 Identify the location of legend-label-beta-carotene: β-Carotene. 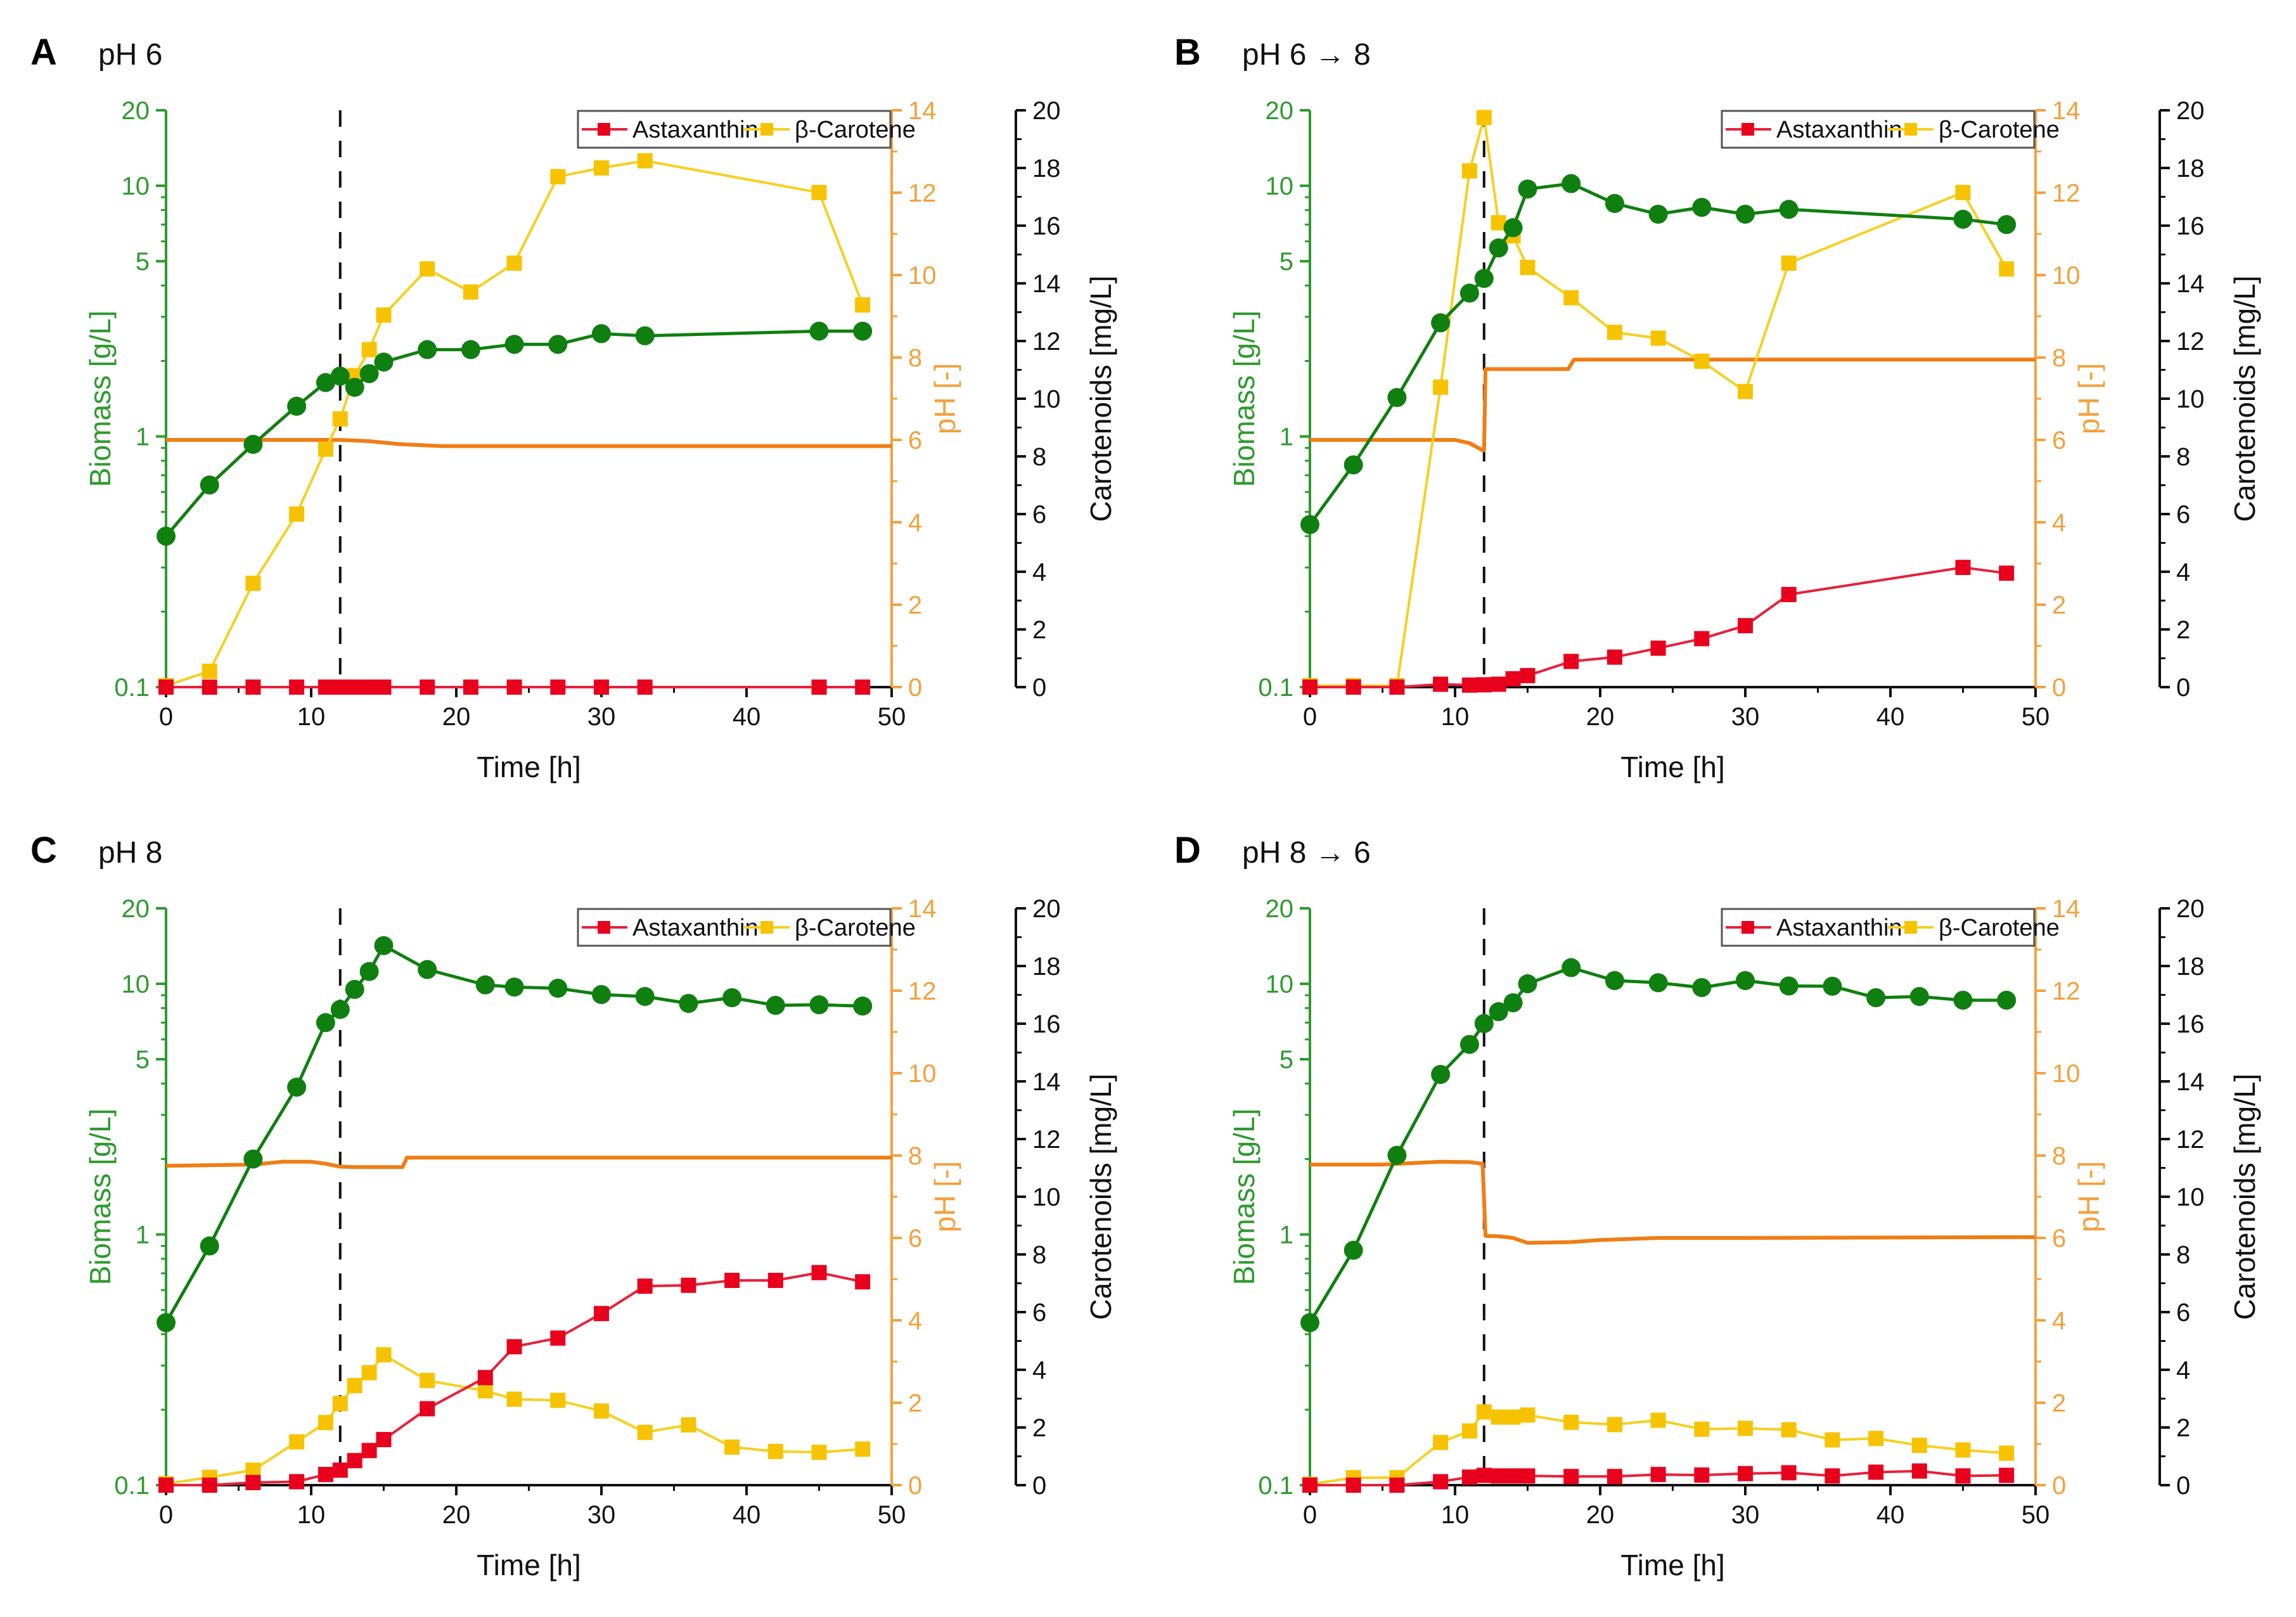
(856, 928).